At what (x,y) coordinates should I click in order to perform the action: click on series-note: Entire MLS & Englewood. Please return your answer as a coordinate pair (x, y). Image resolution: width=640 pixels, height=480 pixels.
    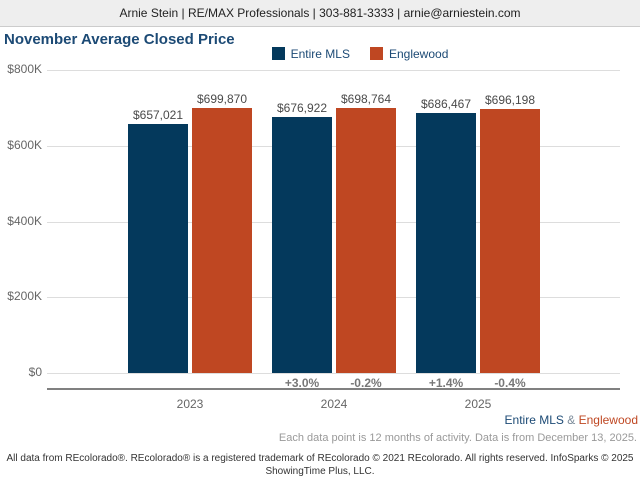
    Looking at the image, I should click on (571, 420).